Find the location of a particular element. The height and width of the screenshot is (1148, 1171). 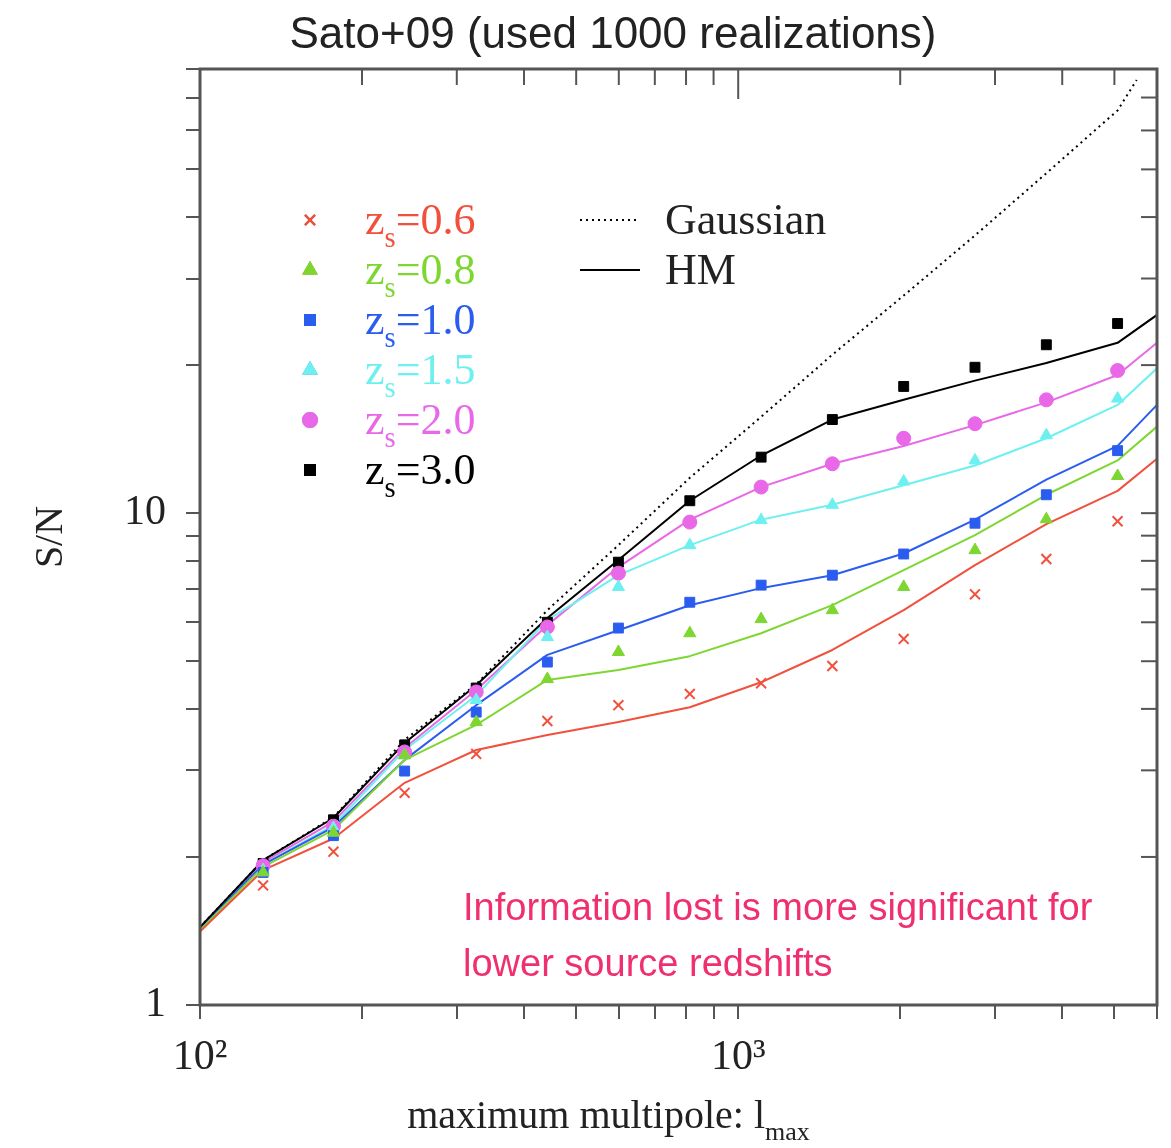

x-tick-label: 10³ is located at coordinates (738, 1055).